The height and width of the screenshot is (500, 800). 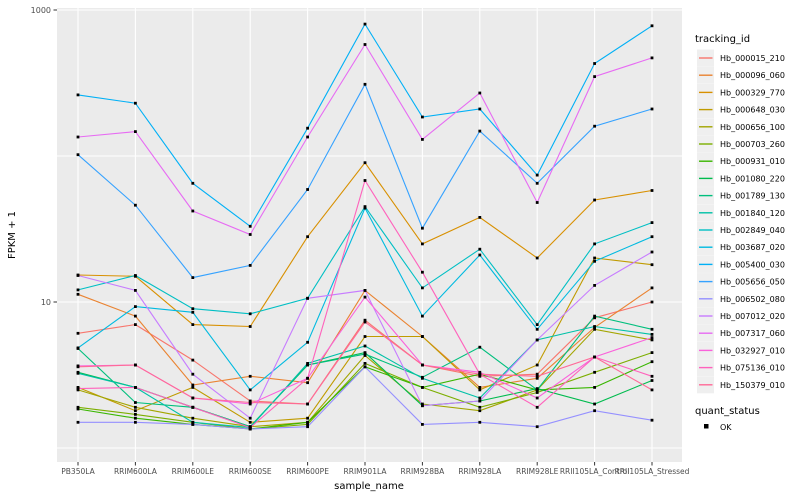 I want to click on legend-label: Hb_007012_020, so click(x=752, y=316).